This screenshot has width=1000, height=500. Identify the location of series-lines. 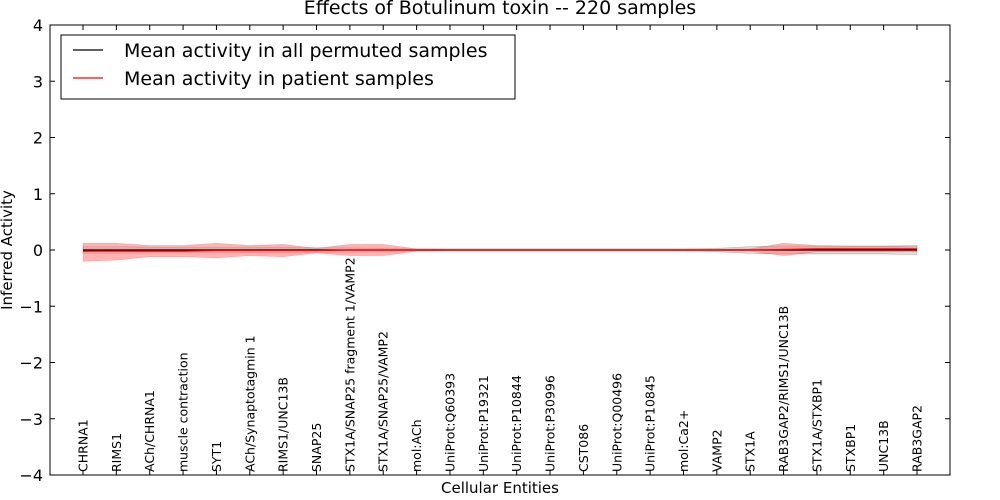
(500, 250).